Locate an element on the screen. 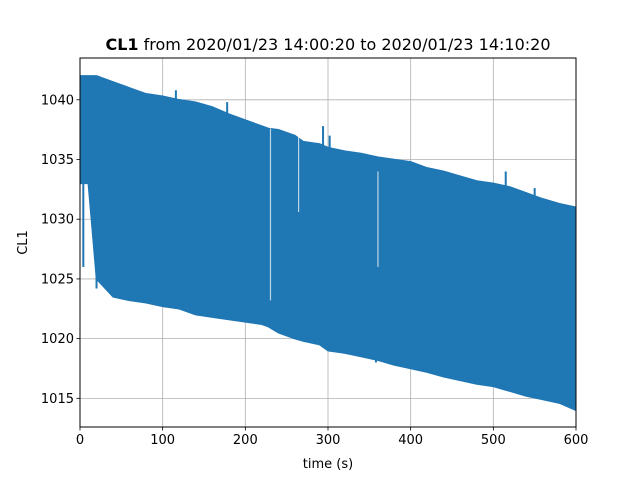 This screenshot has width=640, height=480. x-tick-label: 600 is located at coordinates (576, 440).